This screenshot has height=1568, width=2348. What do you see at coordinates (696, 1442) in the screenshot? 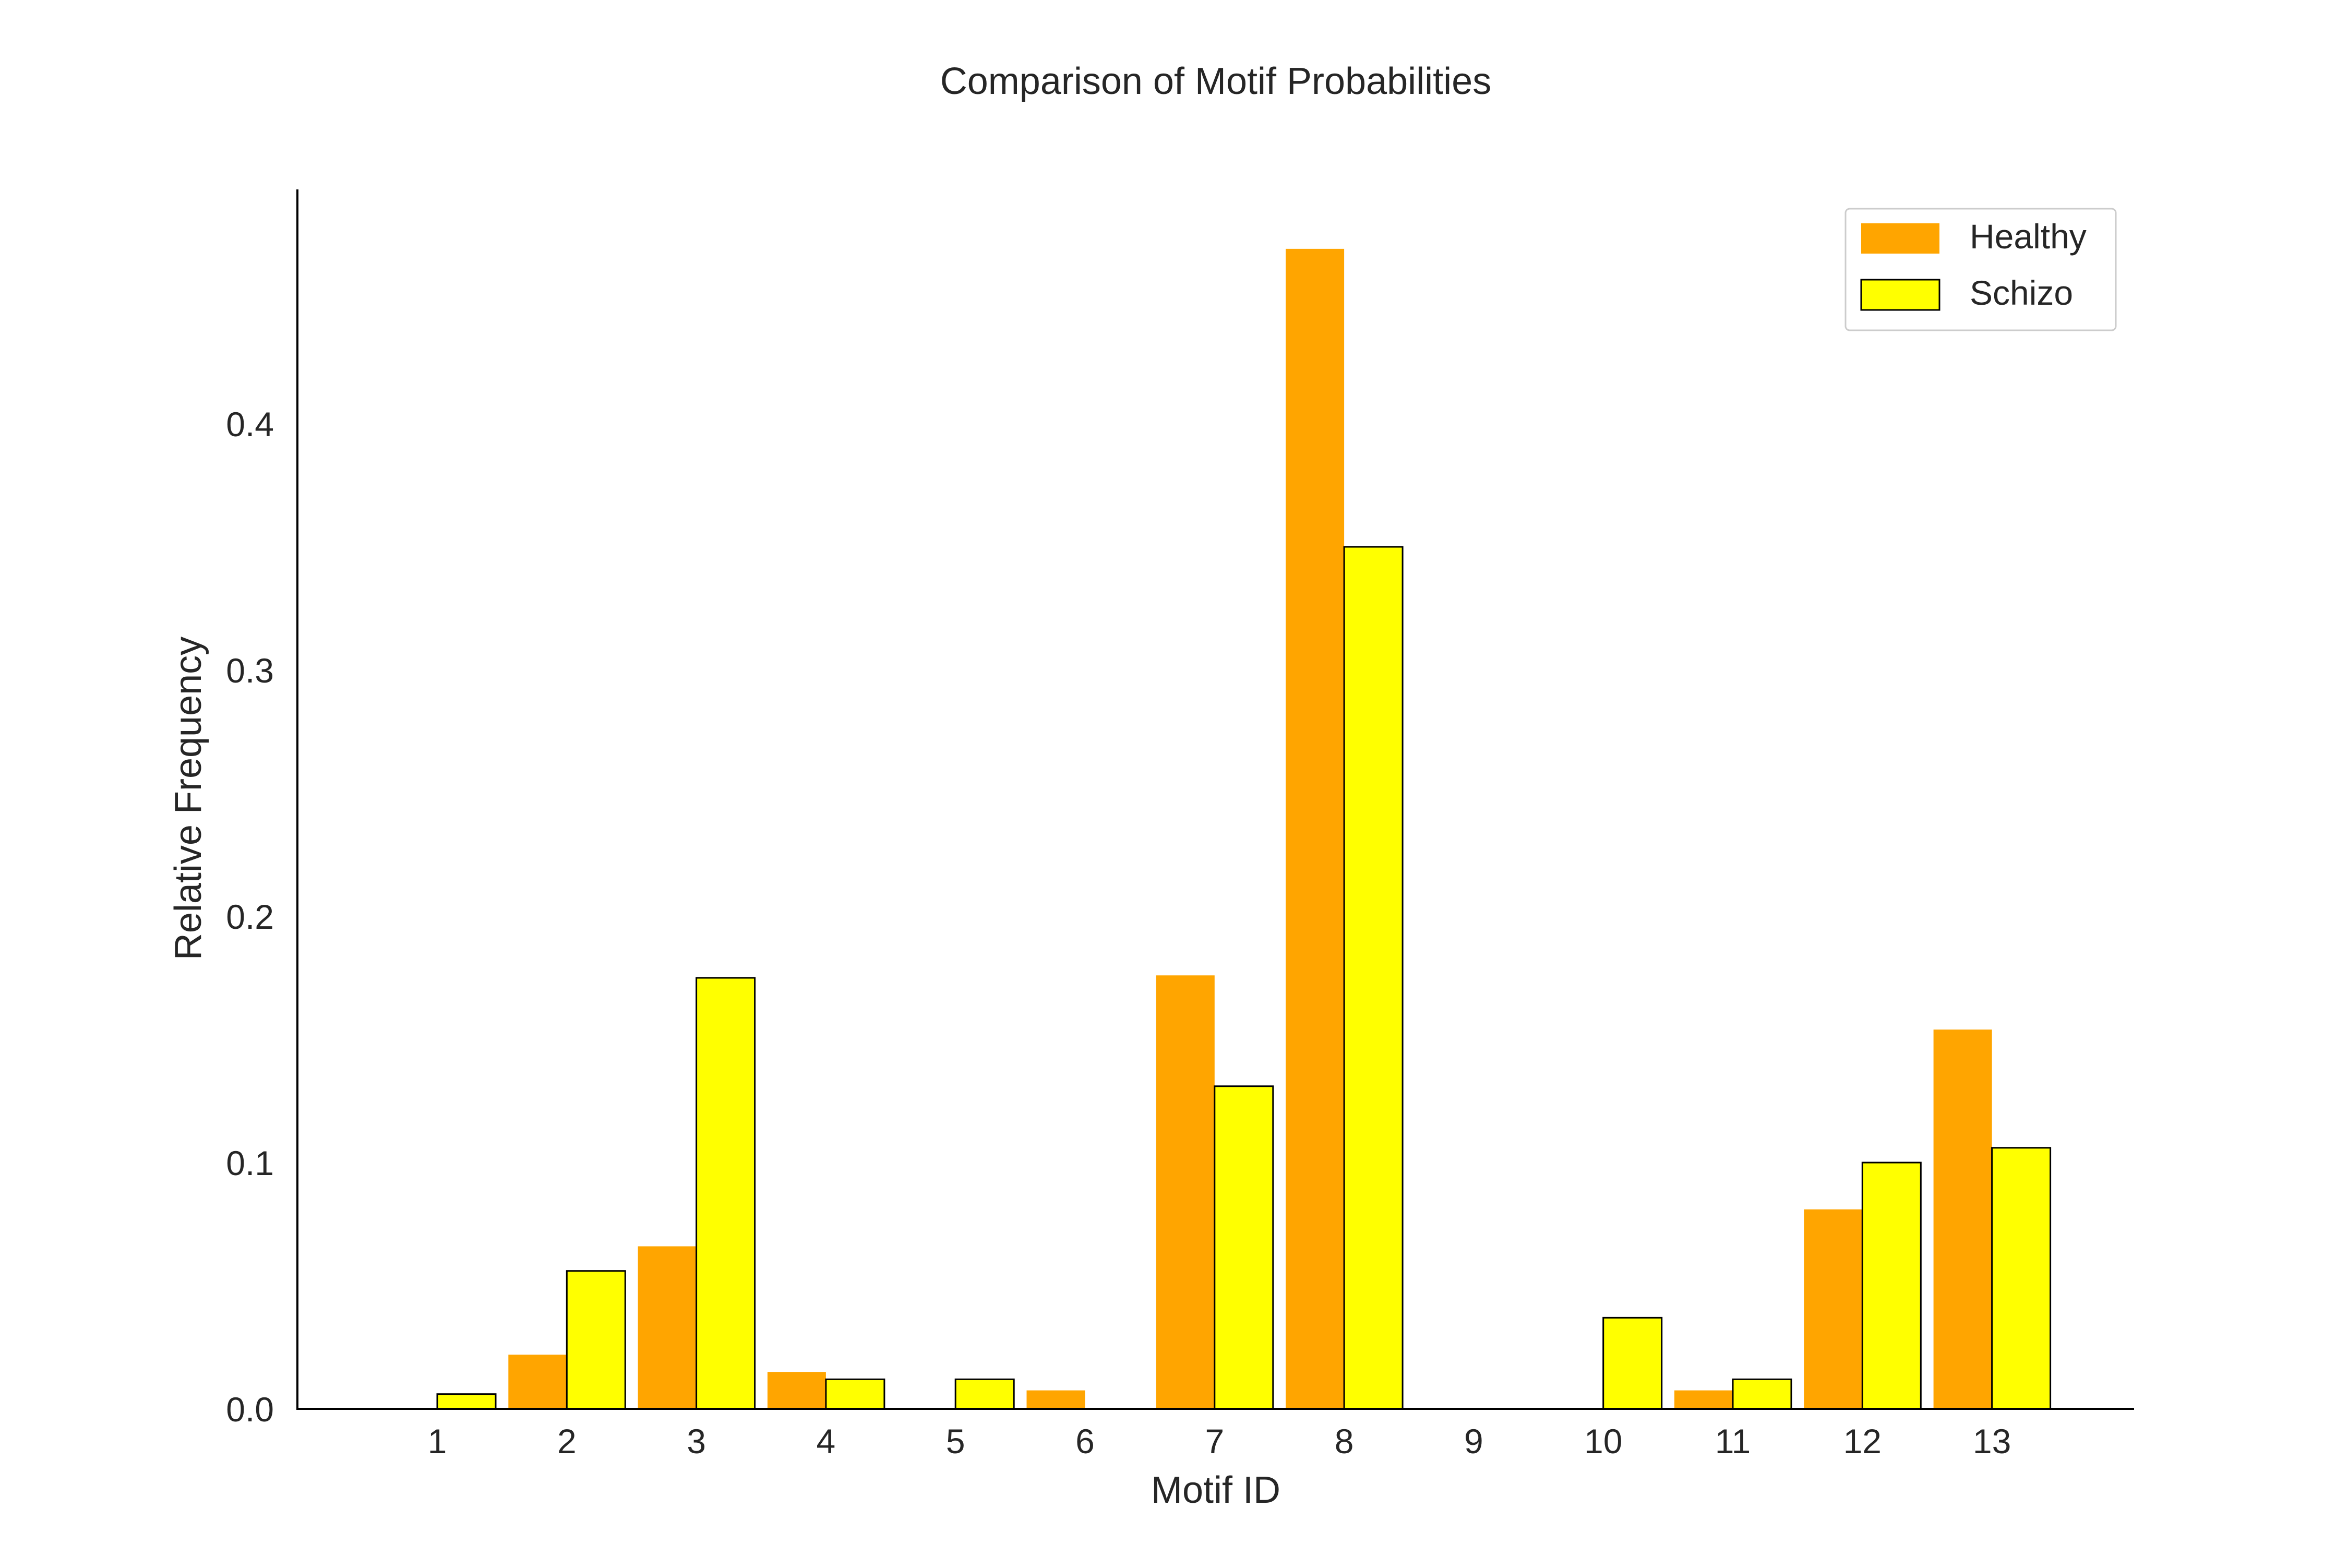
I see `x-tick-label: 3` at bounding box center [696, 1442].